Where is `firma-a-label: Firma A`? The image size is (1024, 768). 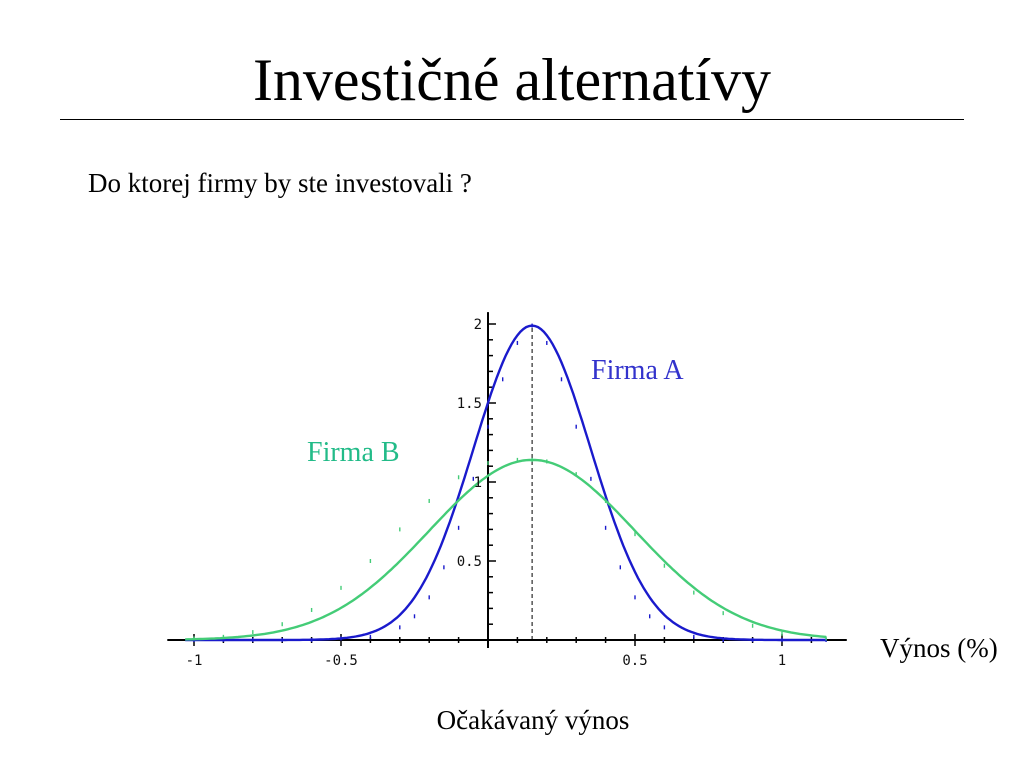
firma-a-label: Firma A is located at coordinates (637, 370).